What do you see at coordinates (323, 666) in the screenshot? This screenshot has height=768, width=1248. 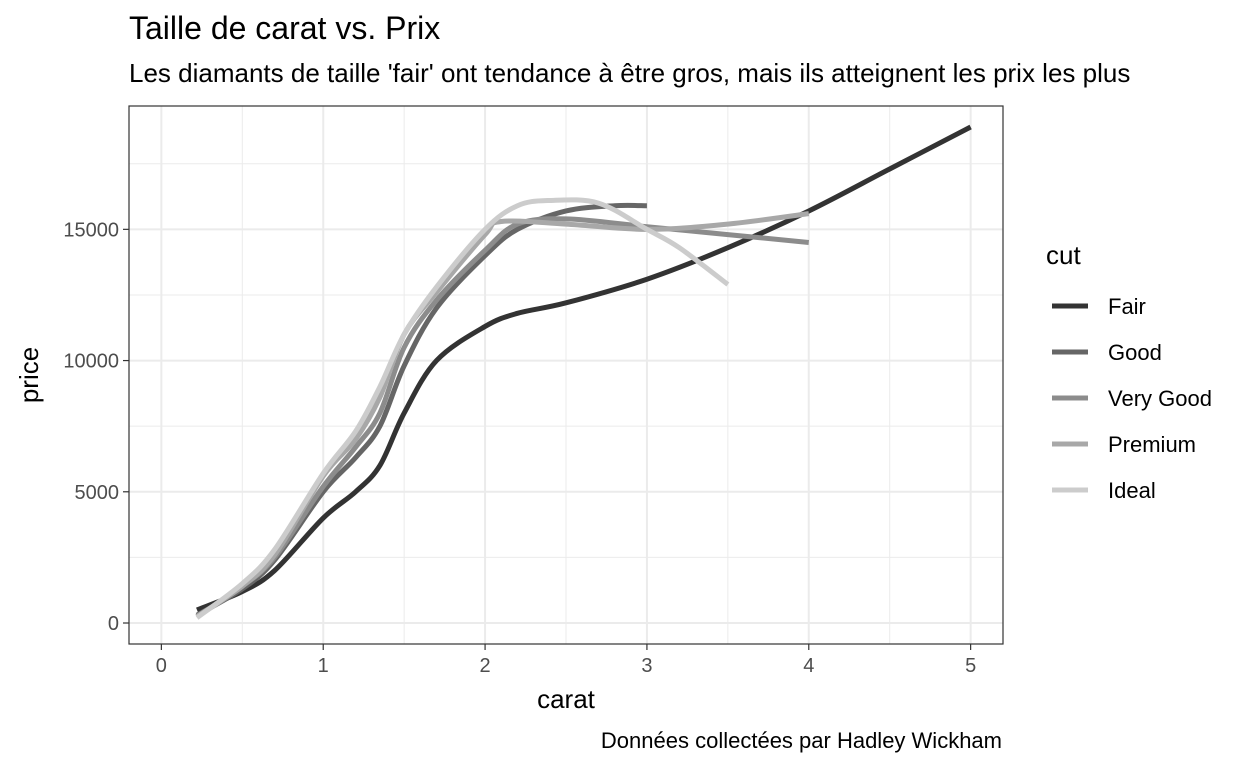 I see `x-tick-label: 1` at bounding box center [323, 666].